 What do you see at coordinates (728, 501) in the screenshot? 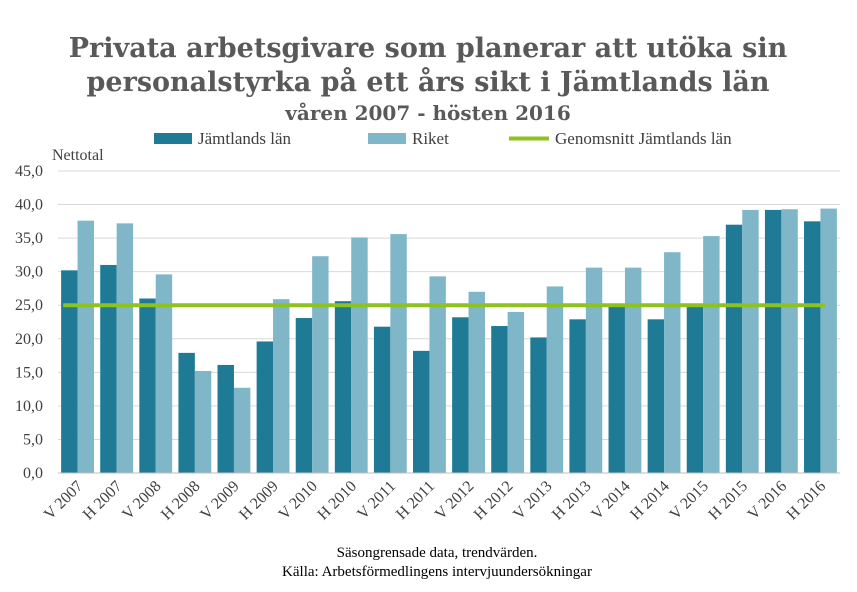
I see `x-tick-label: H 2015` at bounding box center [728, 501].